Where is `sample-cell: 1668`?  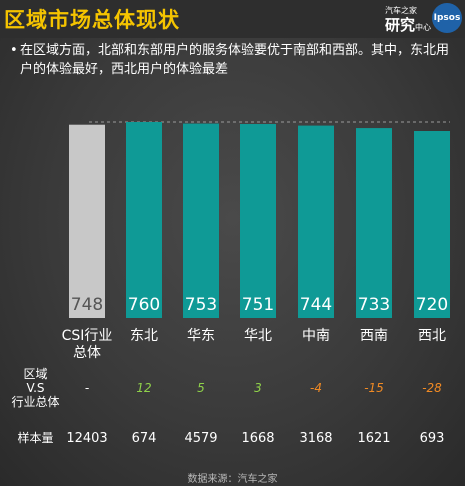 sample-cell: 1668 is located at coordinates (258, 438).